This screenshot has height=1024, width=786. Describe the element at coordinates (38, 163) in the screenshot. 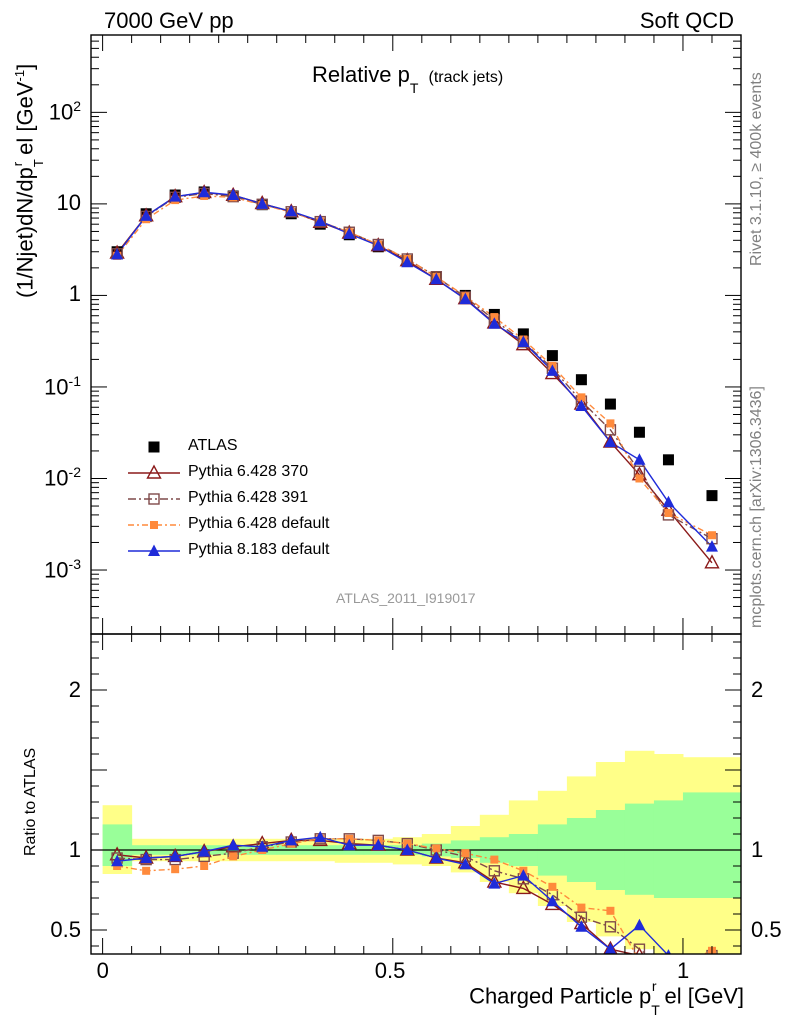

I see `y-label-sub: T` at that location.